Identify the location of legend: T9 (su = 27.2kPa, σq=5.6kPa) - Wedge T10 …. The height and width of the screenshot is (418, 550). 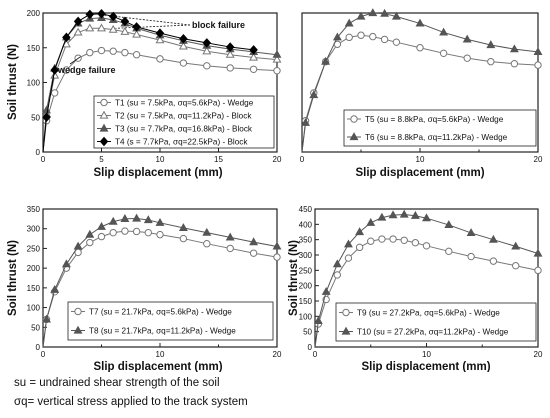
(436, 322).